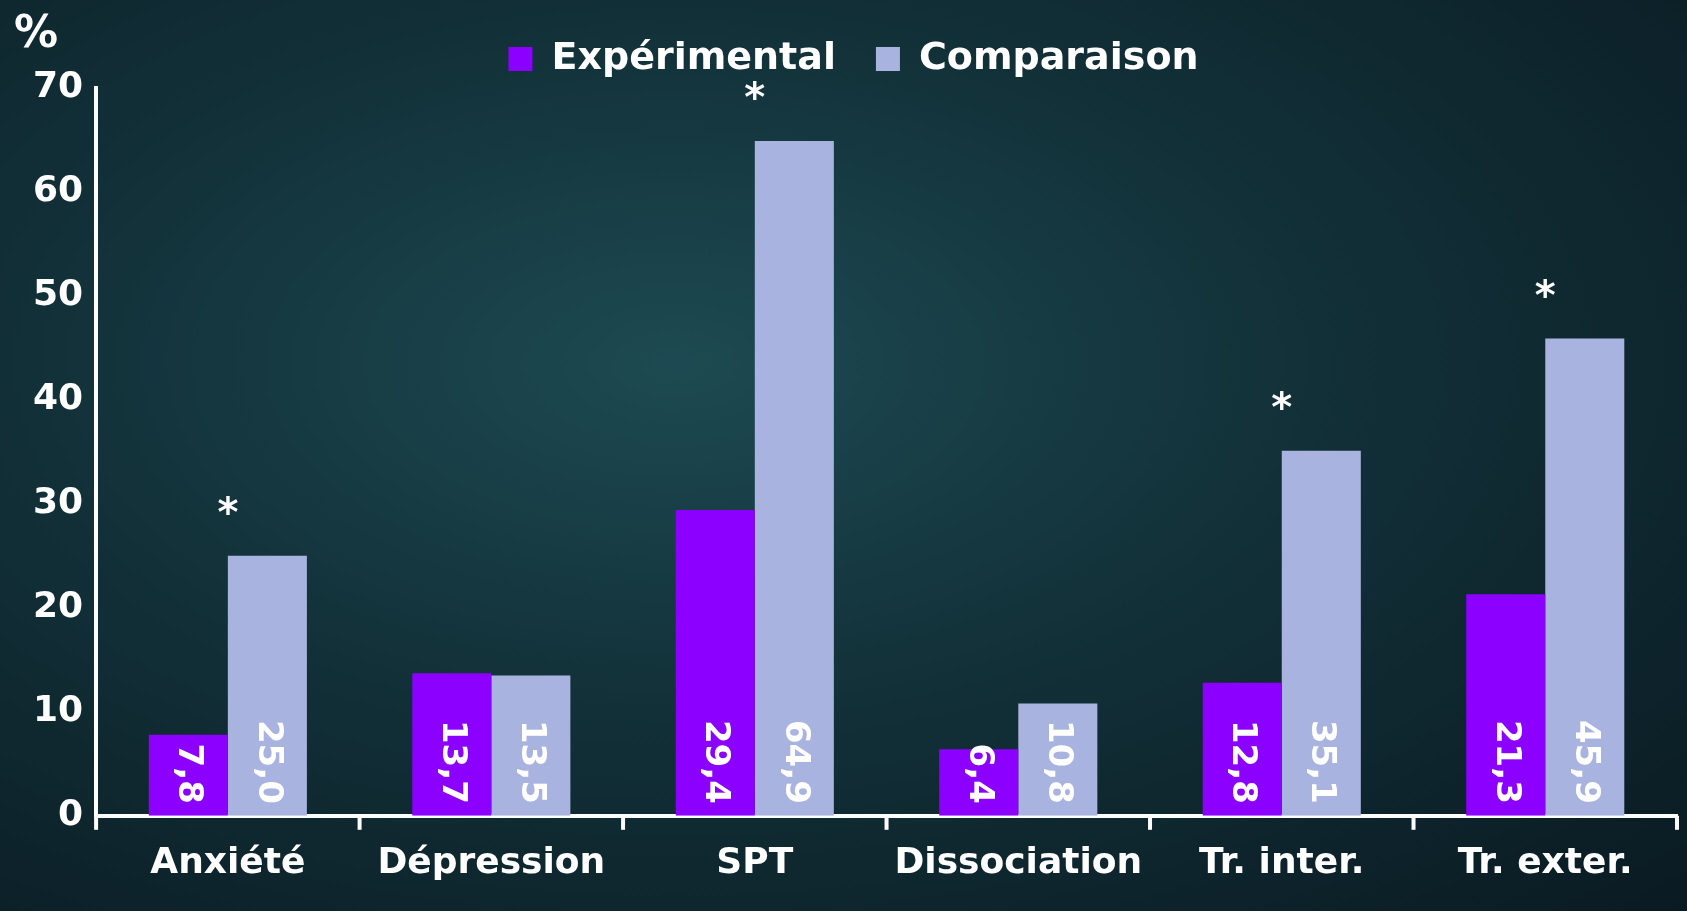 This screenshot has height=911, width=1687. What do you see at coordinates (58, 397) in the screenshot?
I see `y-tick-label: 40` at bounding box center [58, 397].